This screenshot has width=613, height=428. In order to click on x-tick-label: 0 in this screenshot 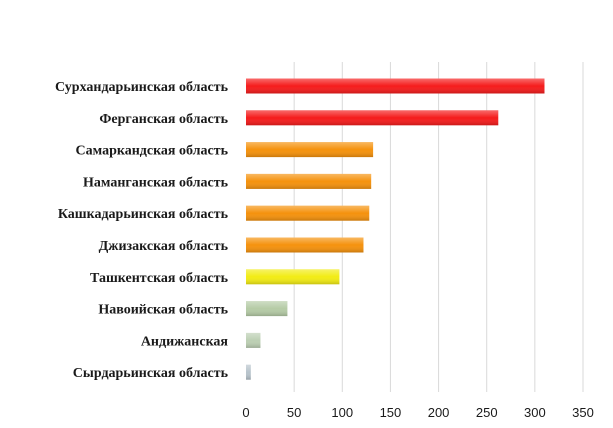, I will do `click(245, 412)`.